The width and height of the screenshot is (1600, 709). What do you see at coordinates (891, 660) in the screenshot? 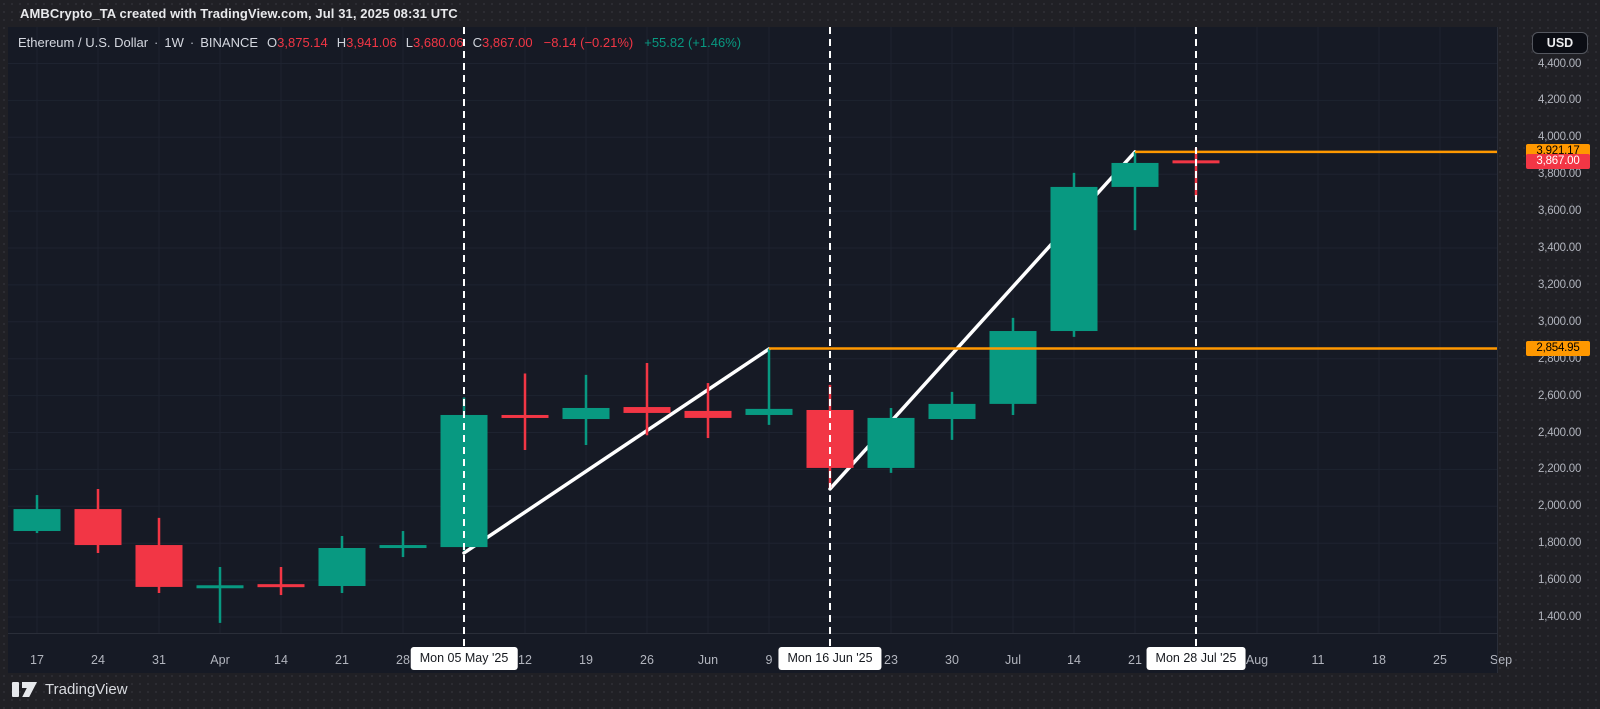
I see `time-tick-label: 23` at bounding box center [891, 660].